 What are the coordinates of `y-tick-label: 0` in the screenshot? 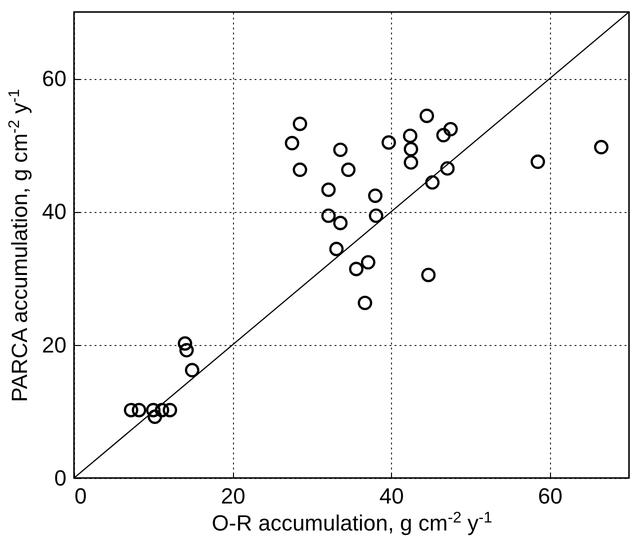 It's located at (60, 478).